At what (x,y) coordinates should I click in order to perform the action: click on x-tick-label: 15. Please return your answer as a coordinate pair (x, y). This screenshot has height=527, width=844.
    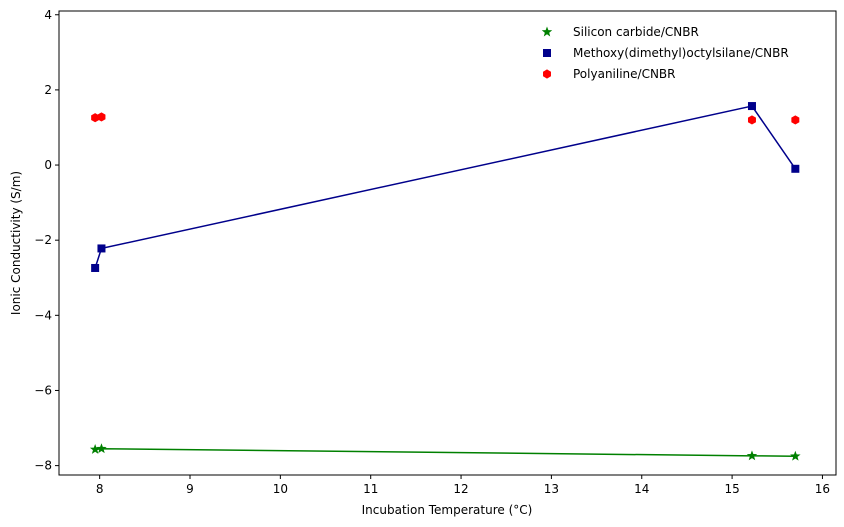
    Looking at the image, I should click on (731, 489).